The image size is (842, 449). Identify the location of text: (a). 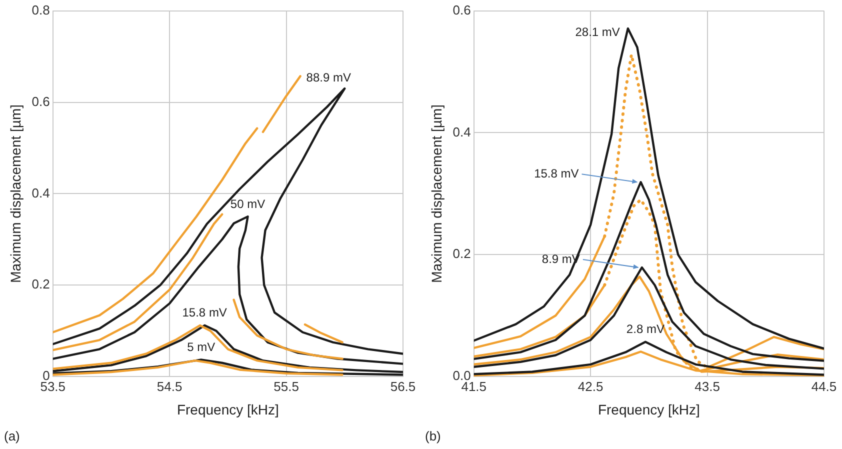
(12, 436).